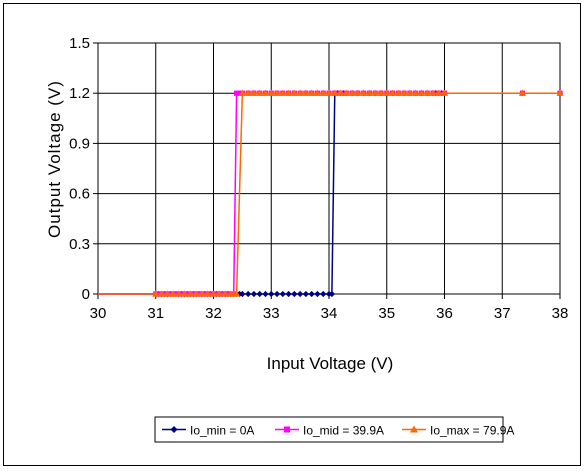  I want to click on legend-label: Io_max = 79.9A, so click(472, 431).